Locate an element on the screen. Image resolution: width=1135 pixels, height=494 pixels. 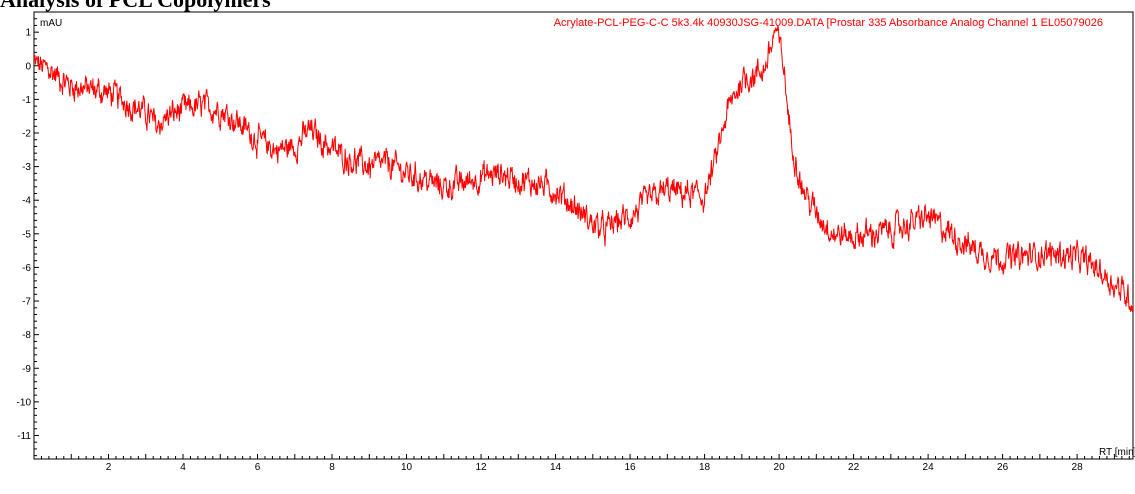
x-tick-label: 14 is located at coordinates (556, 467).